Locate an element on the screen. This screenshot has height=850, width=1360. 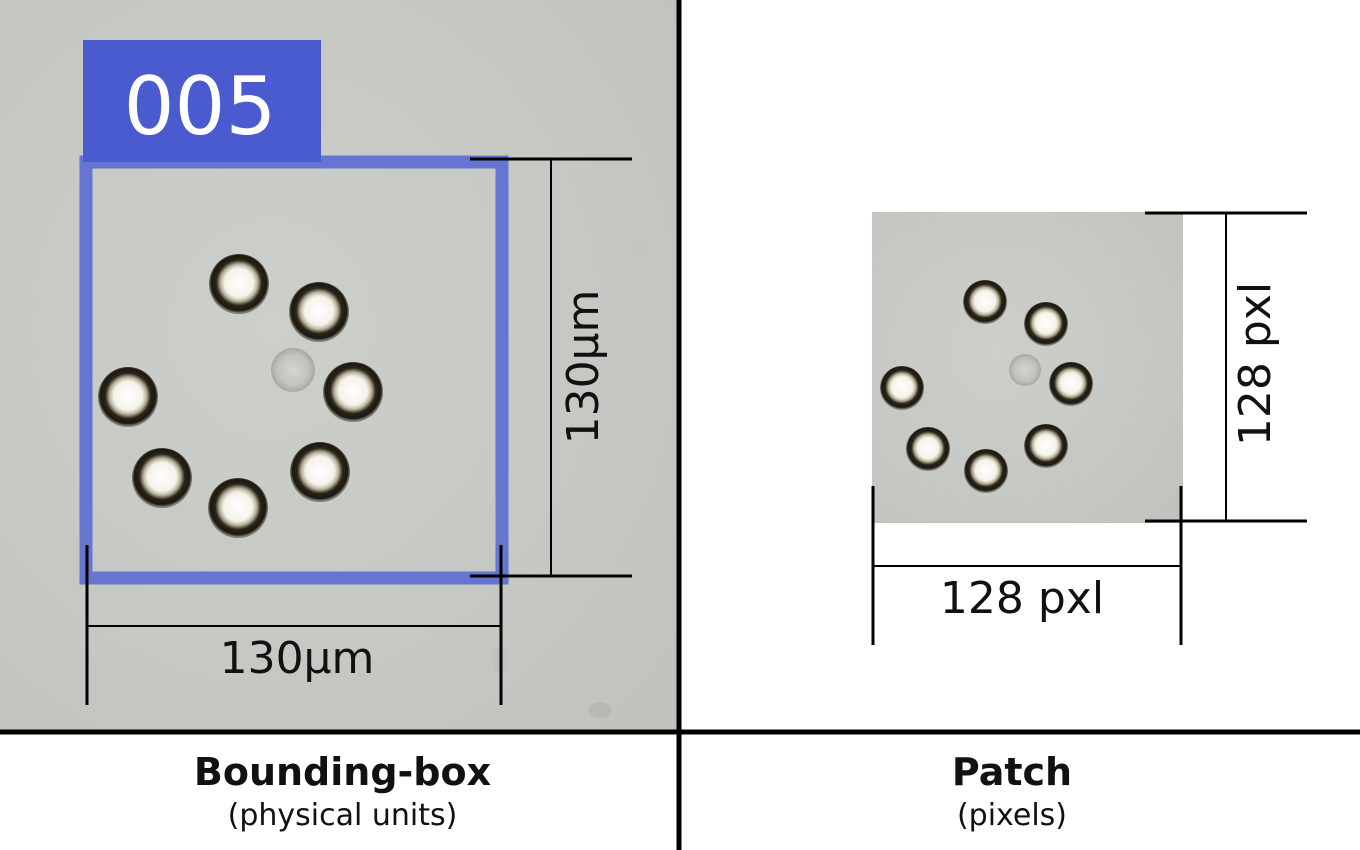
bounding-box-caption: Bounding-box (physical units) is located at coordinates (342, 792).